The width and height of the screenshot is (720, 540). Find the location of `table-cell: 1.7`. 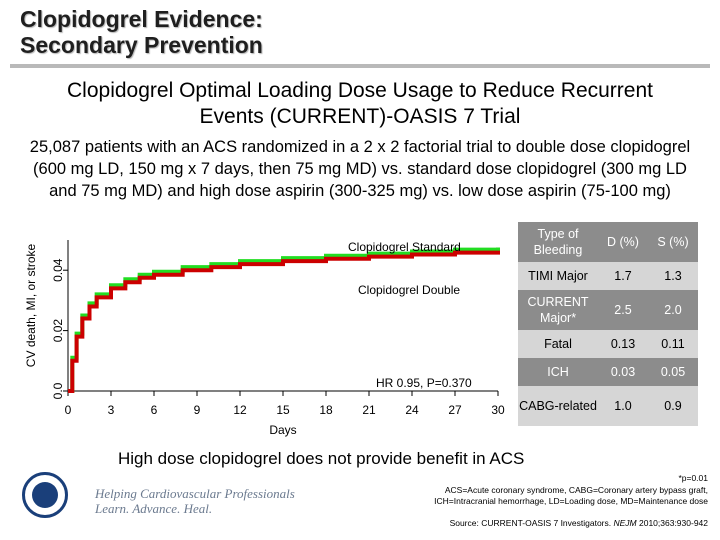

table-cell: 1.7 is located at coordinates (623, 276).